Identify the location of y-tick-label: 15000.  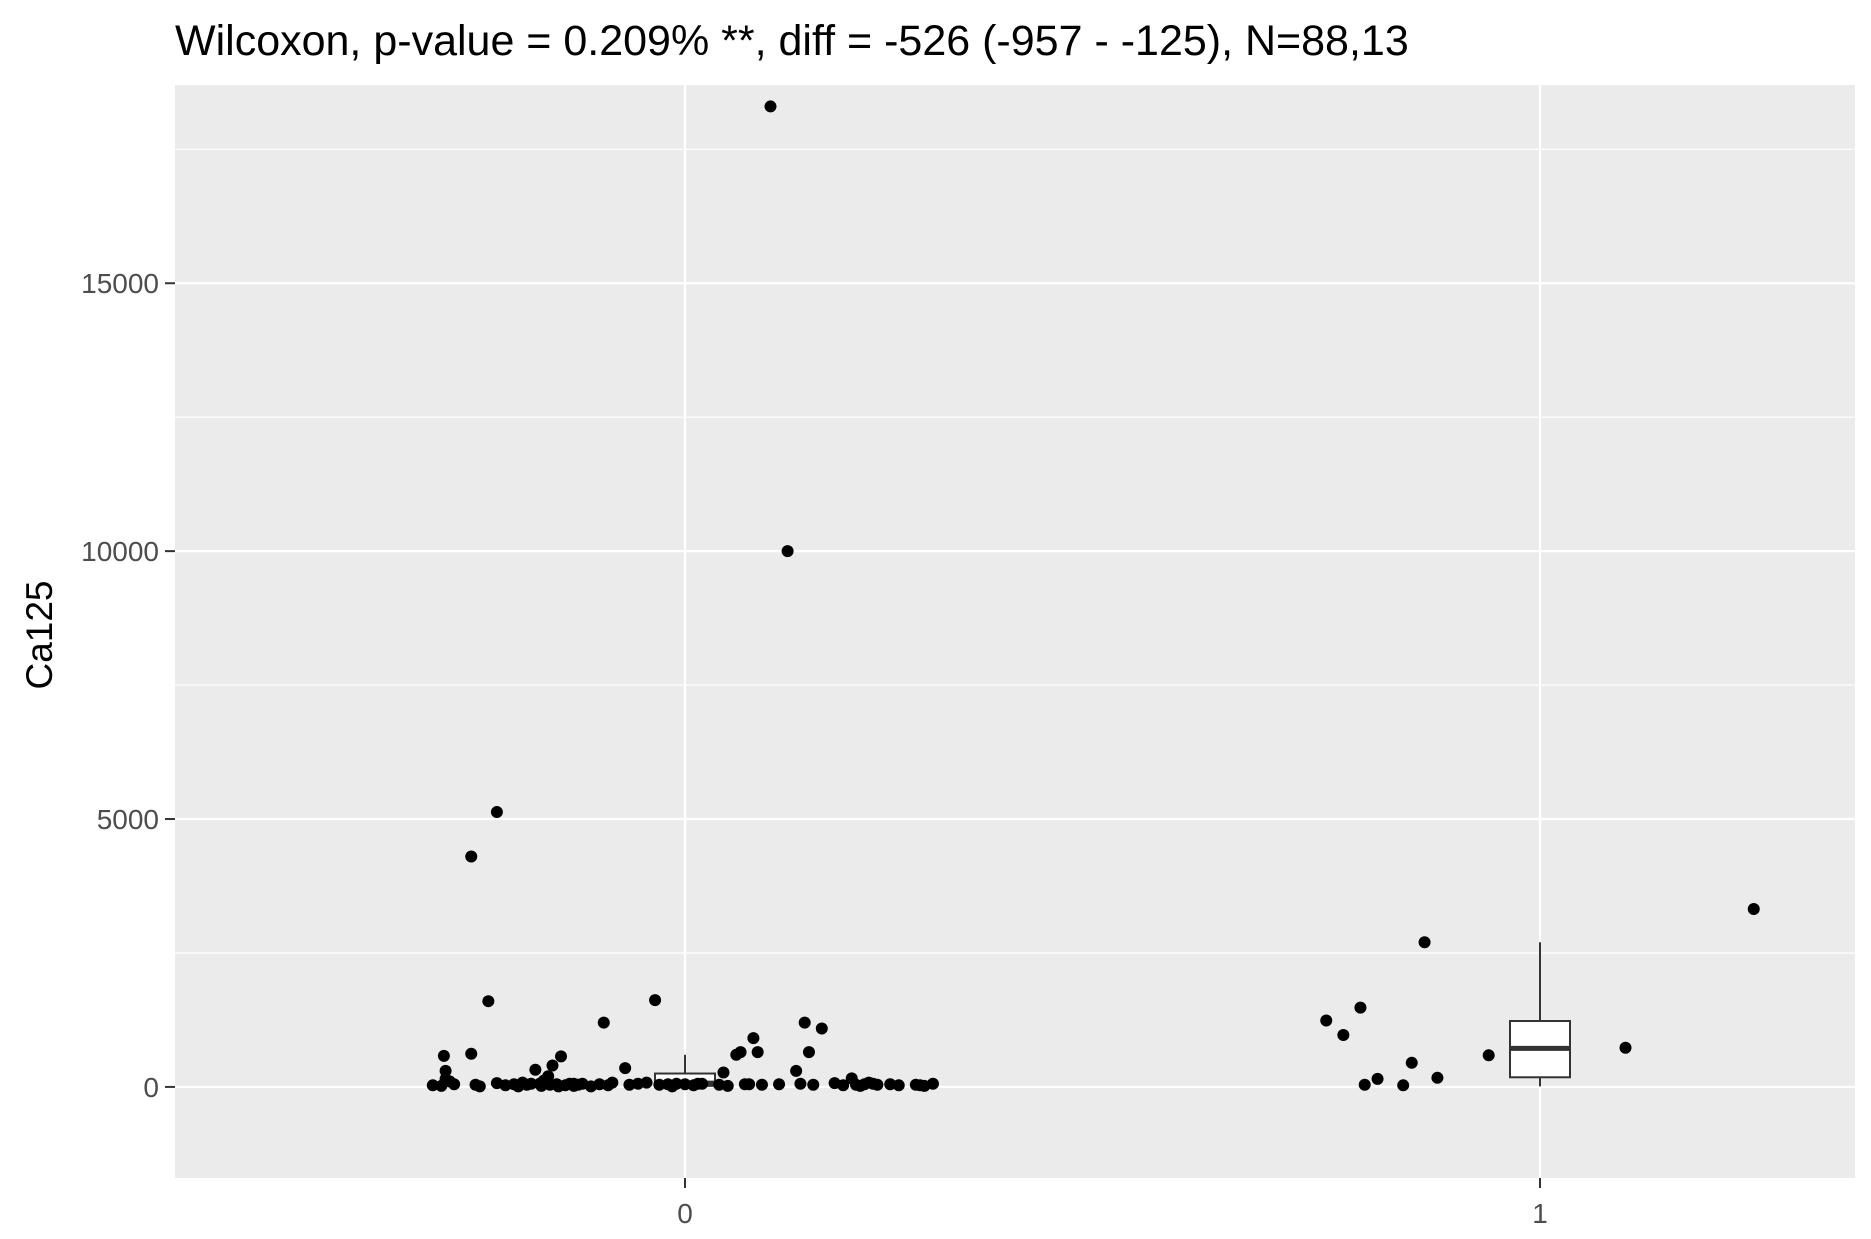
(120, 283).